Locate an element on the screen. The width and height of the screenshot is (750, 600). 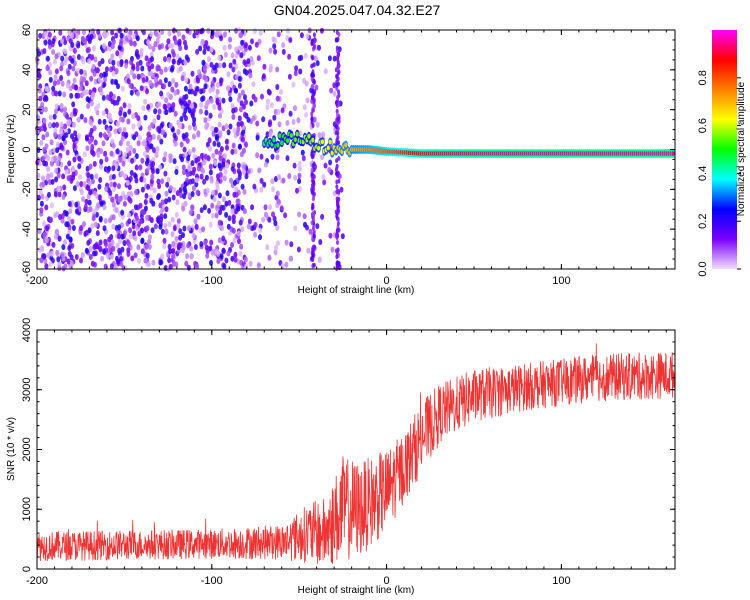
y-tick-label: 4000 is located at coordinates (27, 330).